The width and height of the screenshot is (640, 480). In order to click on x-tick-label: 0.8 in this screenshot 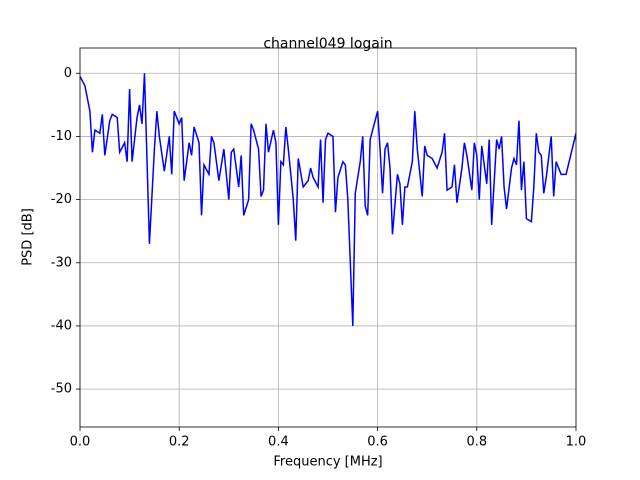, I will do `click(476, 442)`.